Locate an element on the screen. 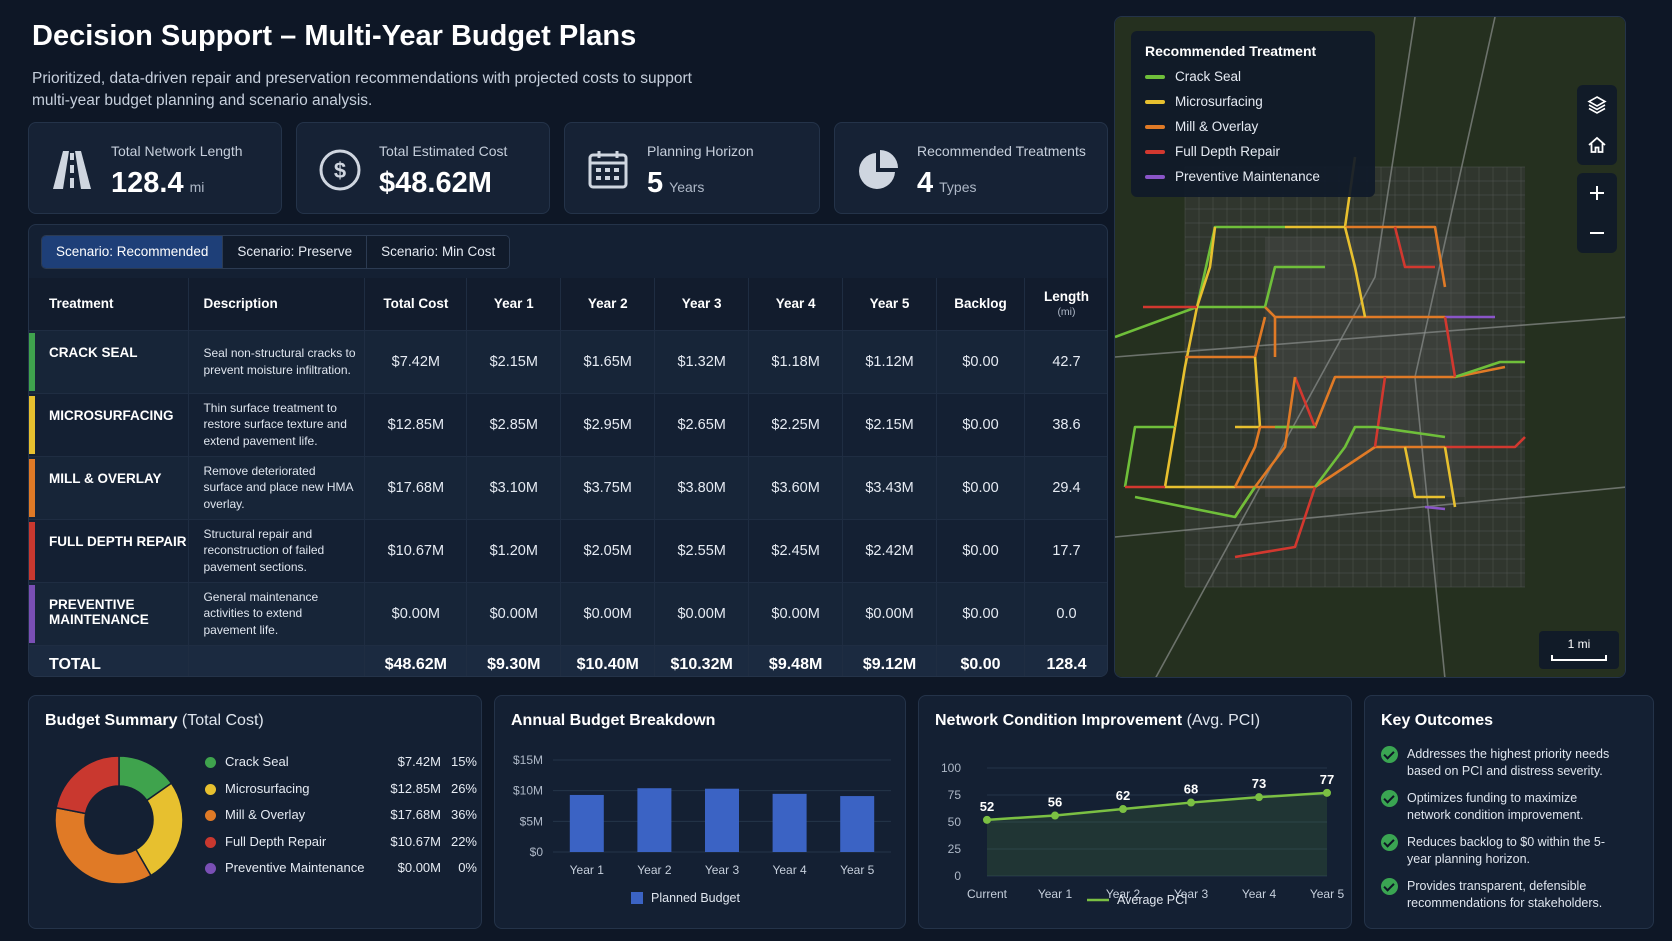  header-year-5: Year 5 is located at coordinates (890, 304).